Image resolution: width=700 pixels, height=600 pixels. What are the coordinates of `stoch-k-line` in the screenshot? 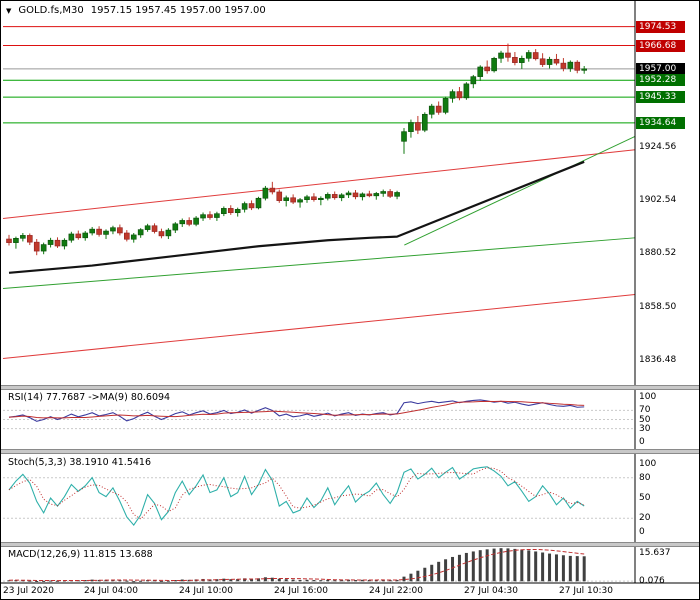 It's located at (296, 496).